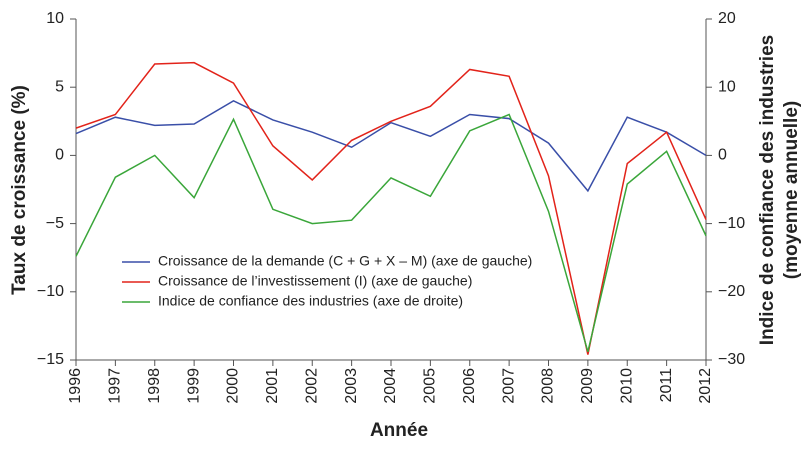 Image resolution: width=809 pixels, height=457 pixels. Describe the element at coordinates (469, 386) in the screenshot. I see `x-tick-label: 2006` at that location.